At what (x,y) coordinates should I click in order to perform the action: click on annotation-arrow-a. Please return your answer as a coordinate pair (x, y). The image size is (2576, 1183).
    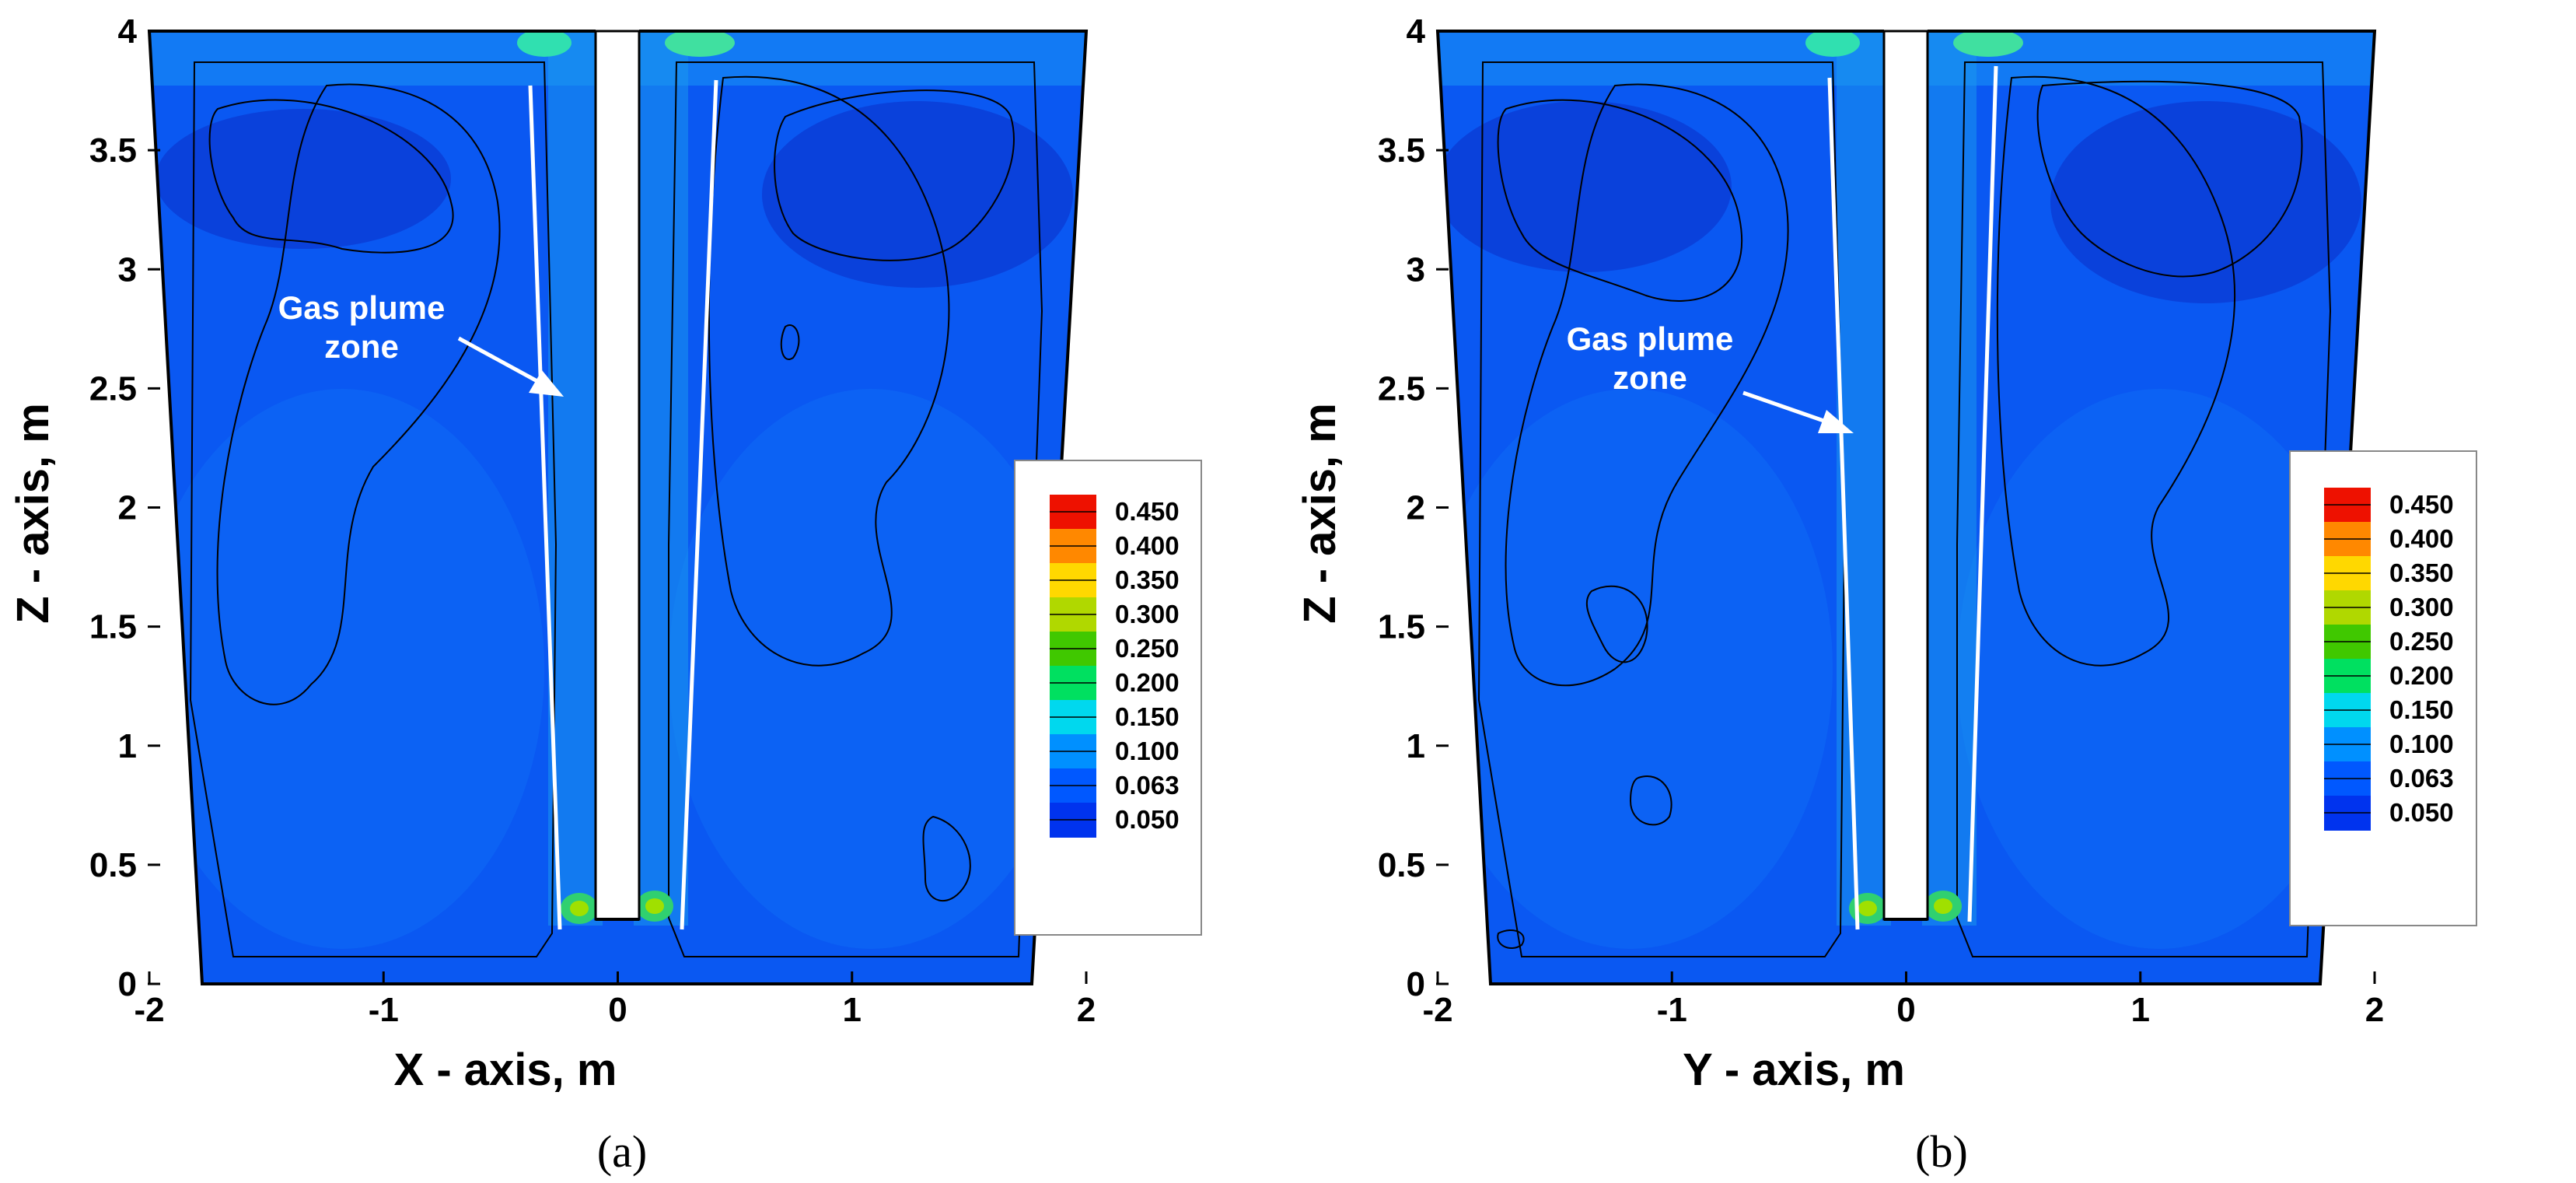
    Looking at the image, I should click on (501, 362).